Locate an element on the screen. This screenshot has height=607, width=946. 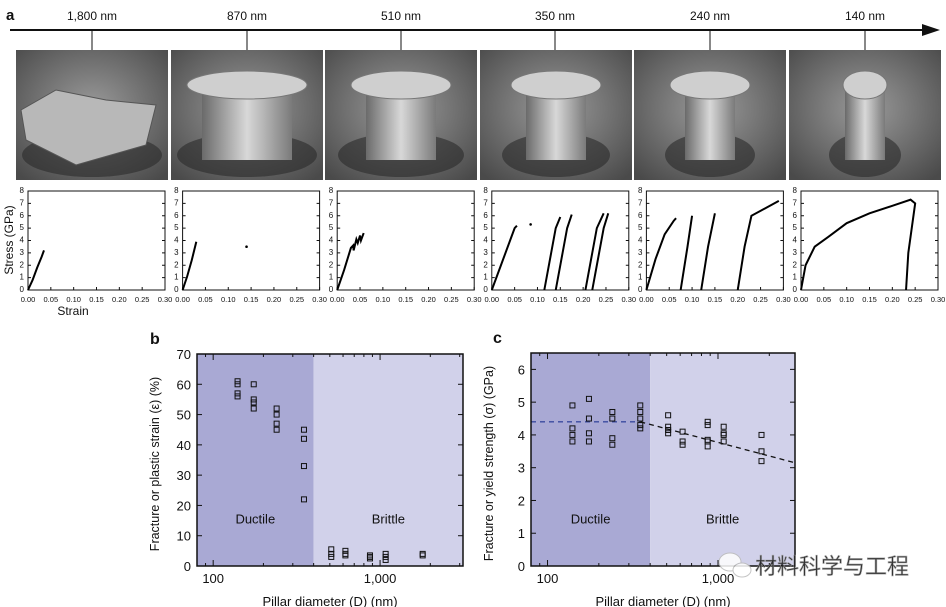
y-tick-label: 60 is located at coordinates (184, 384).